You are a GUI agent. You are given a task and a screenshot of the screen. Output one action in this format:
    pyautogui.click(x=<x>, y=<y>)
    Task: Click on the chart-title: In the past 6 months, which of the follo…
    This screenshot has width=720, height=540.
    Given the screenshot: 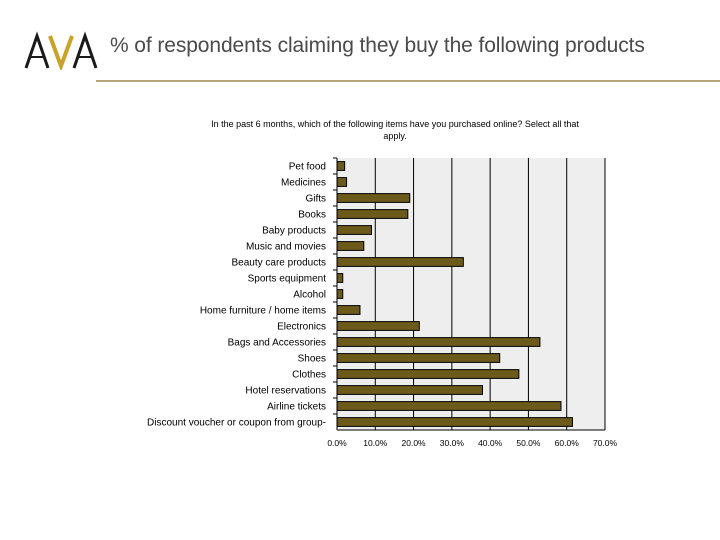 What is the action you would take?
    pyautogui.click(x=395, y=130)
    